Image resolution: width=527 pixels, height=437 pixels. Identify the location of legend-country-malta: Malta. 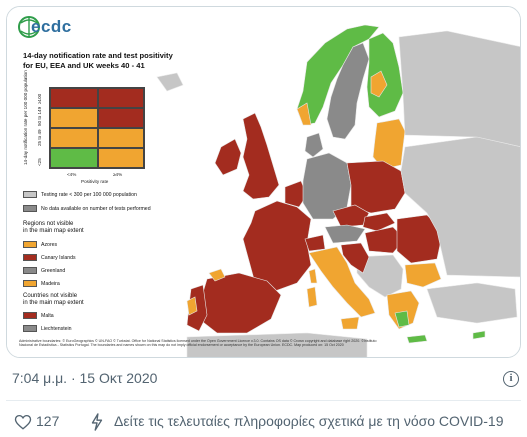
(38, 315).